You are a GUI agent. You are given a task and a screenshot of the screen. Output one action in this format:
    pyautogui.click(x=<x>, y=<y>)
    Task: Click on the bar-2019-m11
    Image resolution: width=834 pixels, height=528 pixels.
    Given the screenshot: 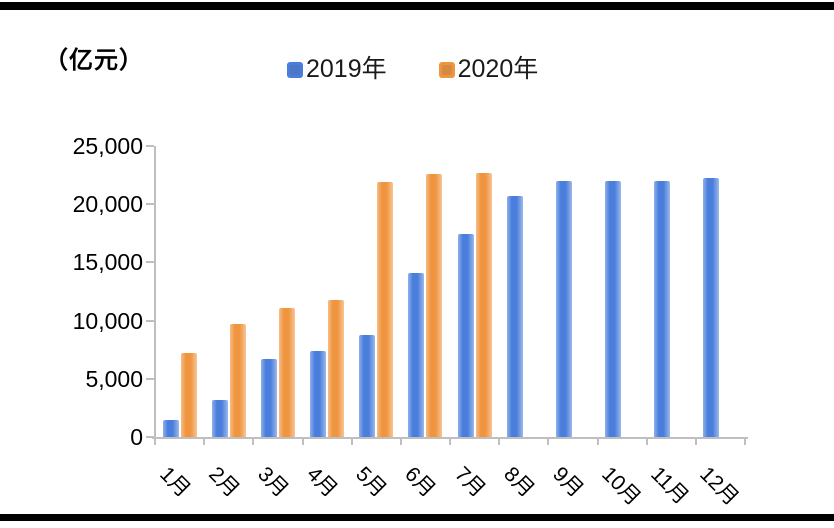 What is the action you would take?
    pyautogui.click(x=662, y=308)
    